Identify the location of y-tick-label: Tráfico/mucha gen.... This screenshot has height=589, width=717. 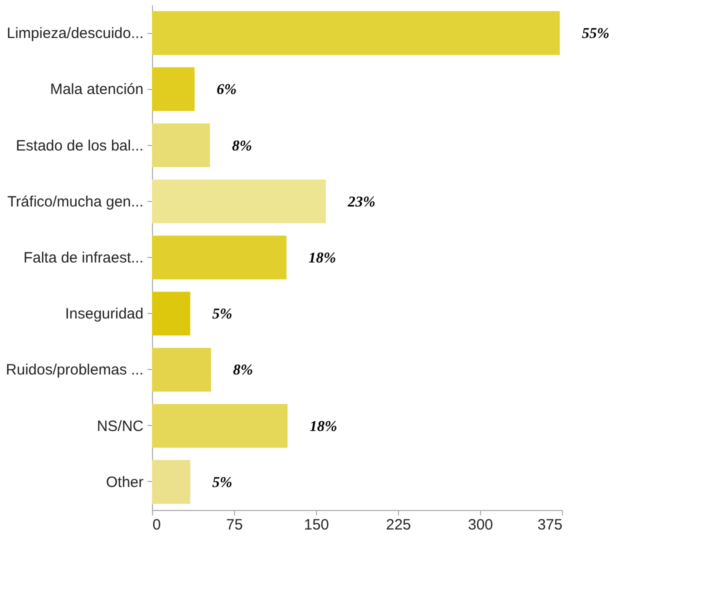
(75, 201).